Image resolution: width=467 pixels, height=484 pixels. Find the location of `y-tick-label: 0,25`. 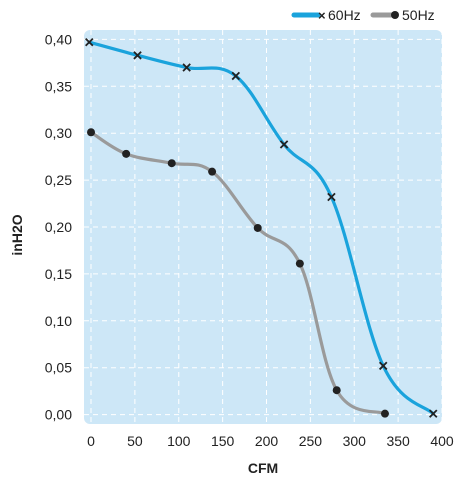

y-tick-label: 0,25 is located at coordinates (58, 180).